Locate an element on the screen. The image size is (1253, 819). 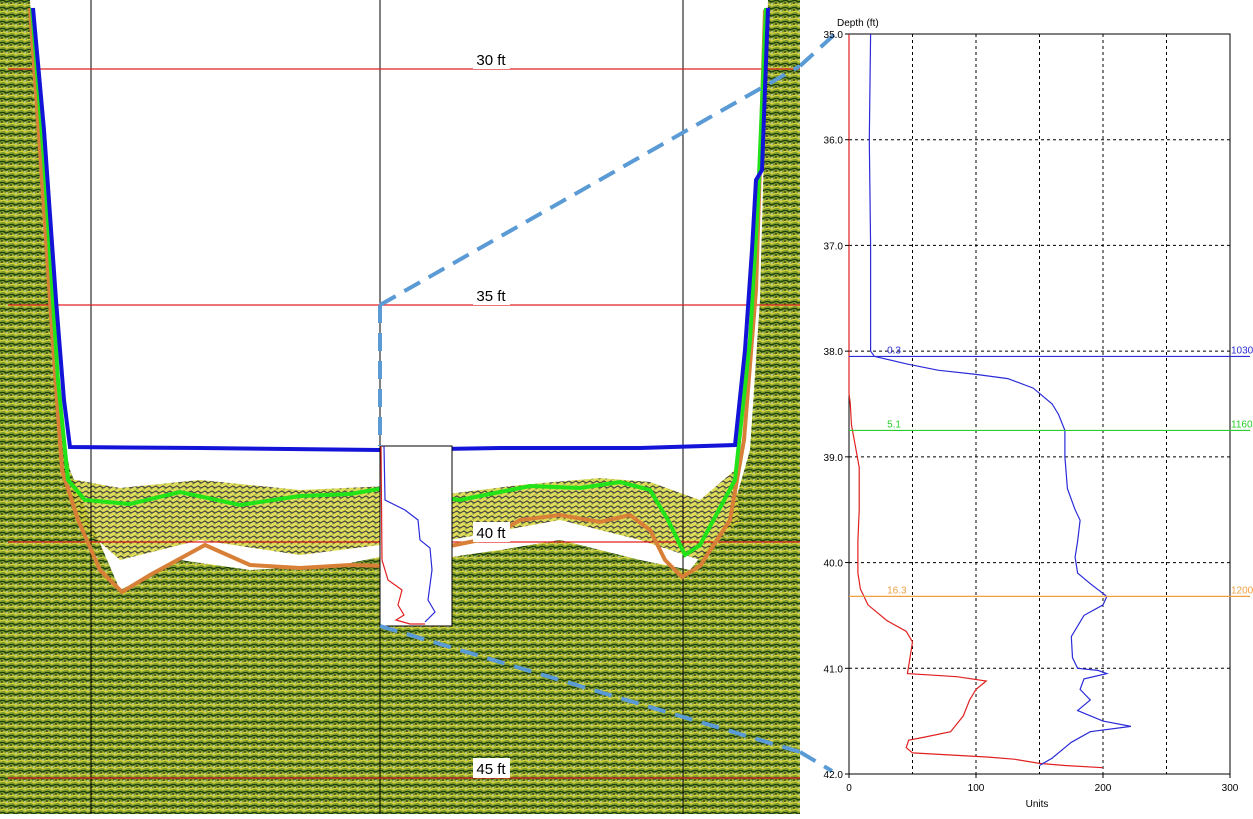
y-tick-label: 39.0 is located at coordinates (834, 458).